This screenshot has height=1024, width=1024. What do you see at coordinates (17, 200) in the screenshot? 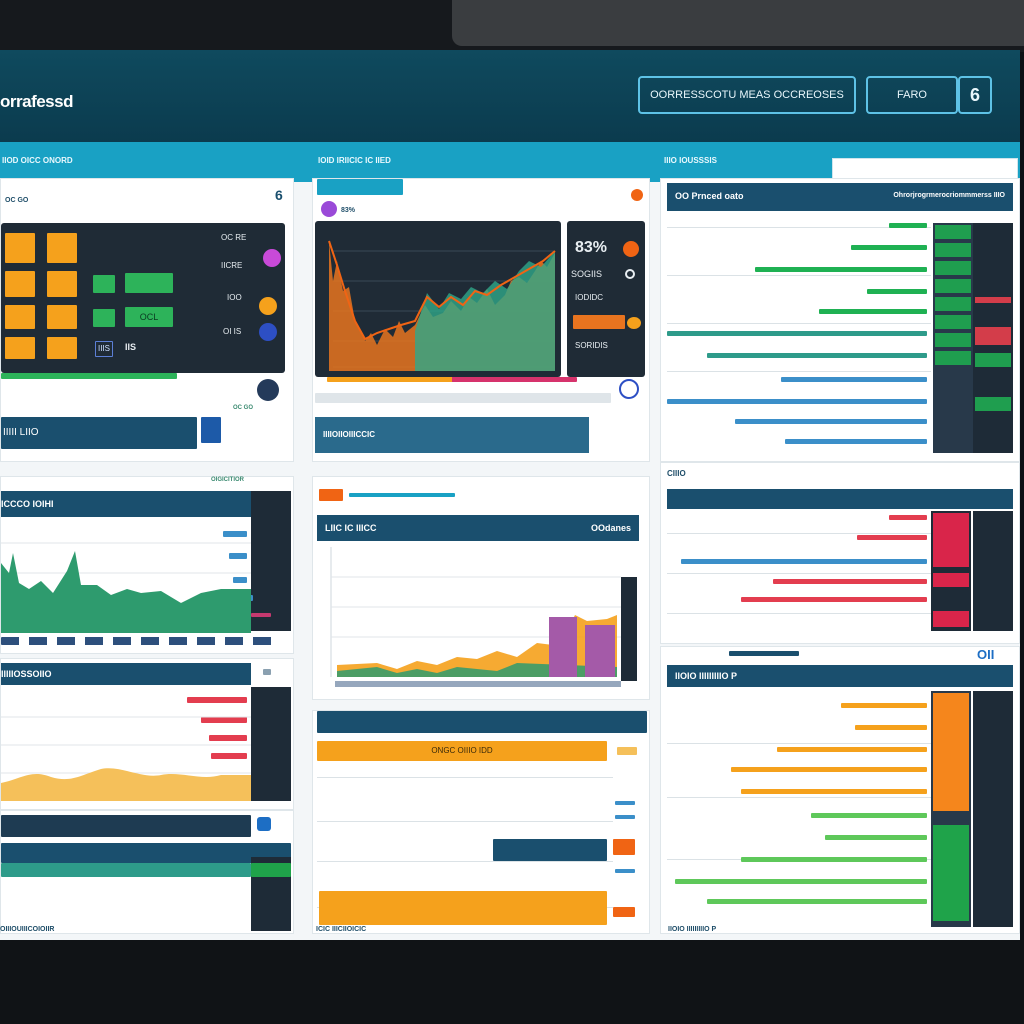
I see `kpi-card-label: OC GO` at bounding box center [17, 200].